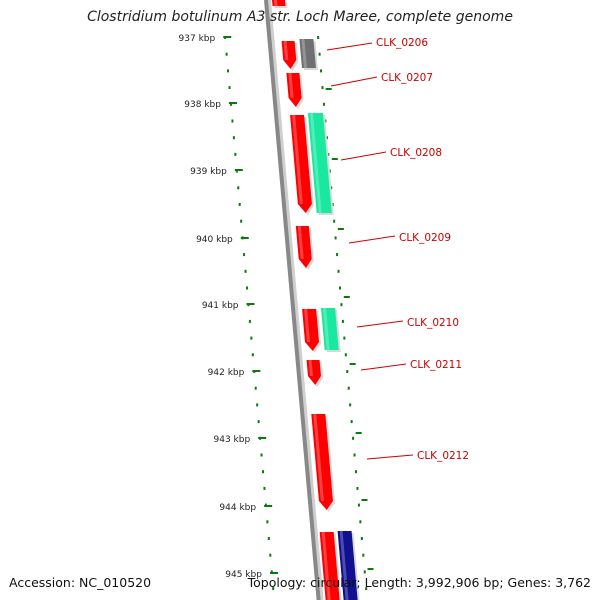  I want to click on kbp-tick-label: 939 kbp, so click(208, 172).